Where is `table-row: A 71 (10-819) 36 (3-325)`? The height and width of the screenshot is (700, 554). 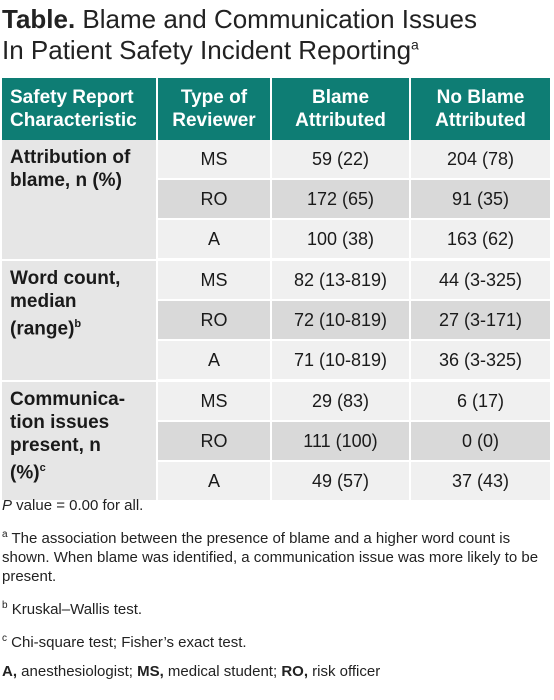
table-row: A 71 (10-819) 36 (3-325) is located at coordinates (276, 361).